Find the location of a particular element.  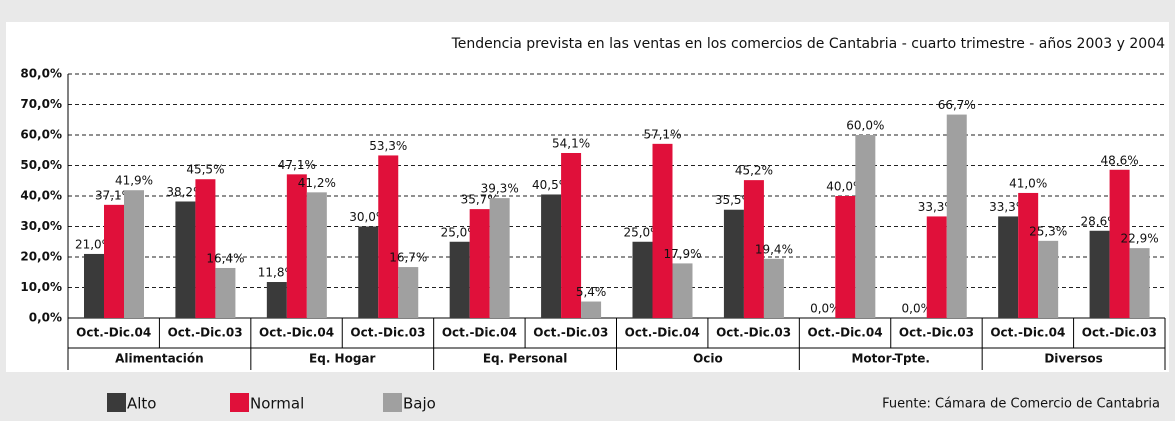

data-label: 37,1% is located at coordinates (114, 195).